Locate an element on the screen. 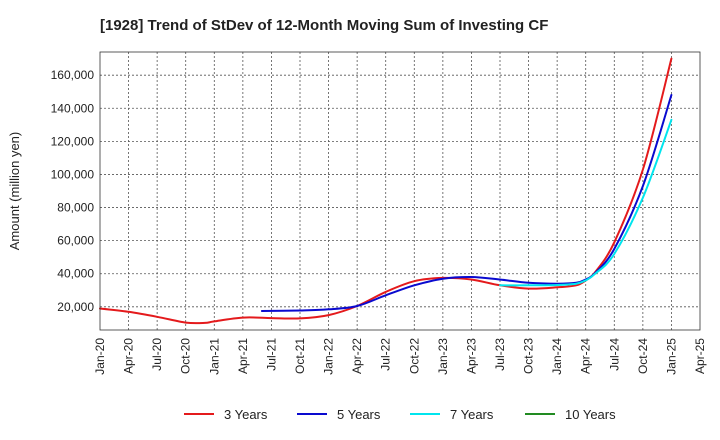 The height and width of the screenshot is (440, 720). y-tick-label: 80,000 is located at coordinates (75, 208).